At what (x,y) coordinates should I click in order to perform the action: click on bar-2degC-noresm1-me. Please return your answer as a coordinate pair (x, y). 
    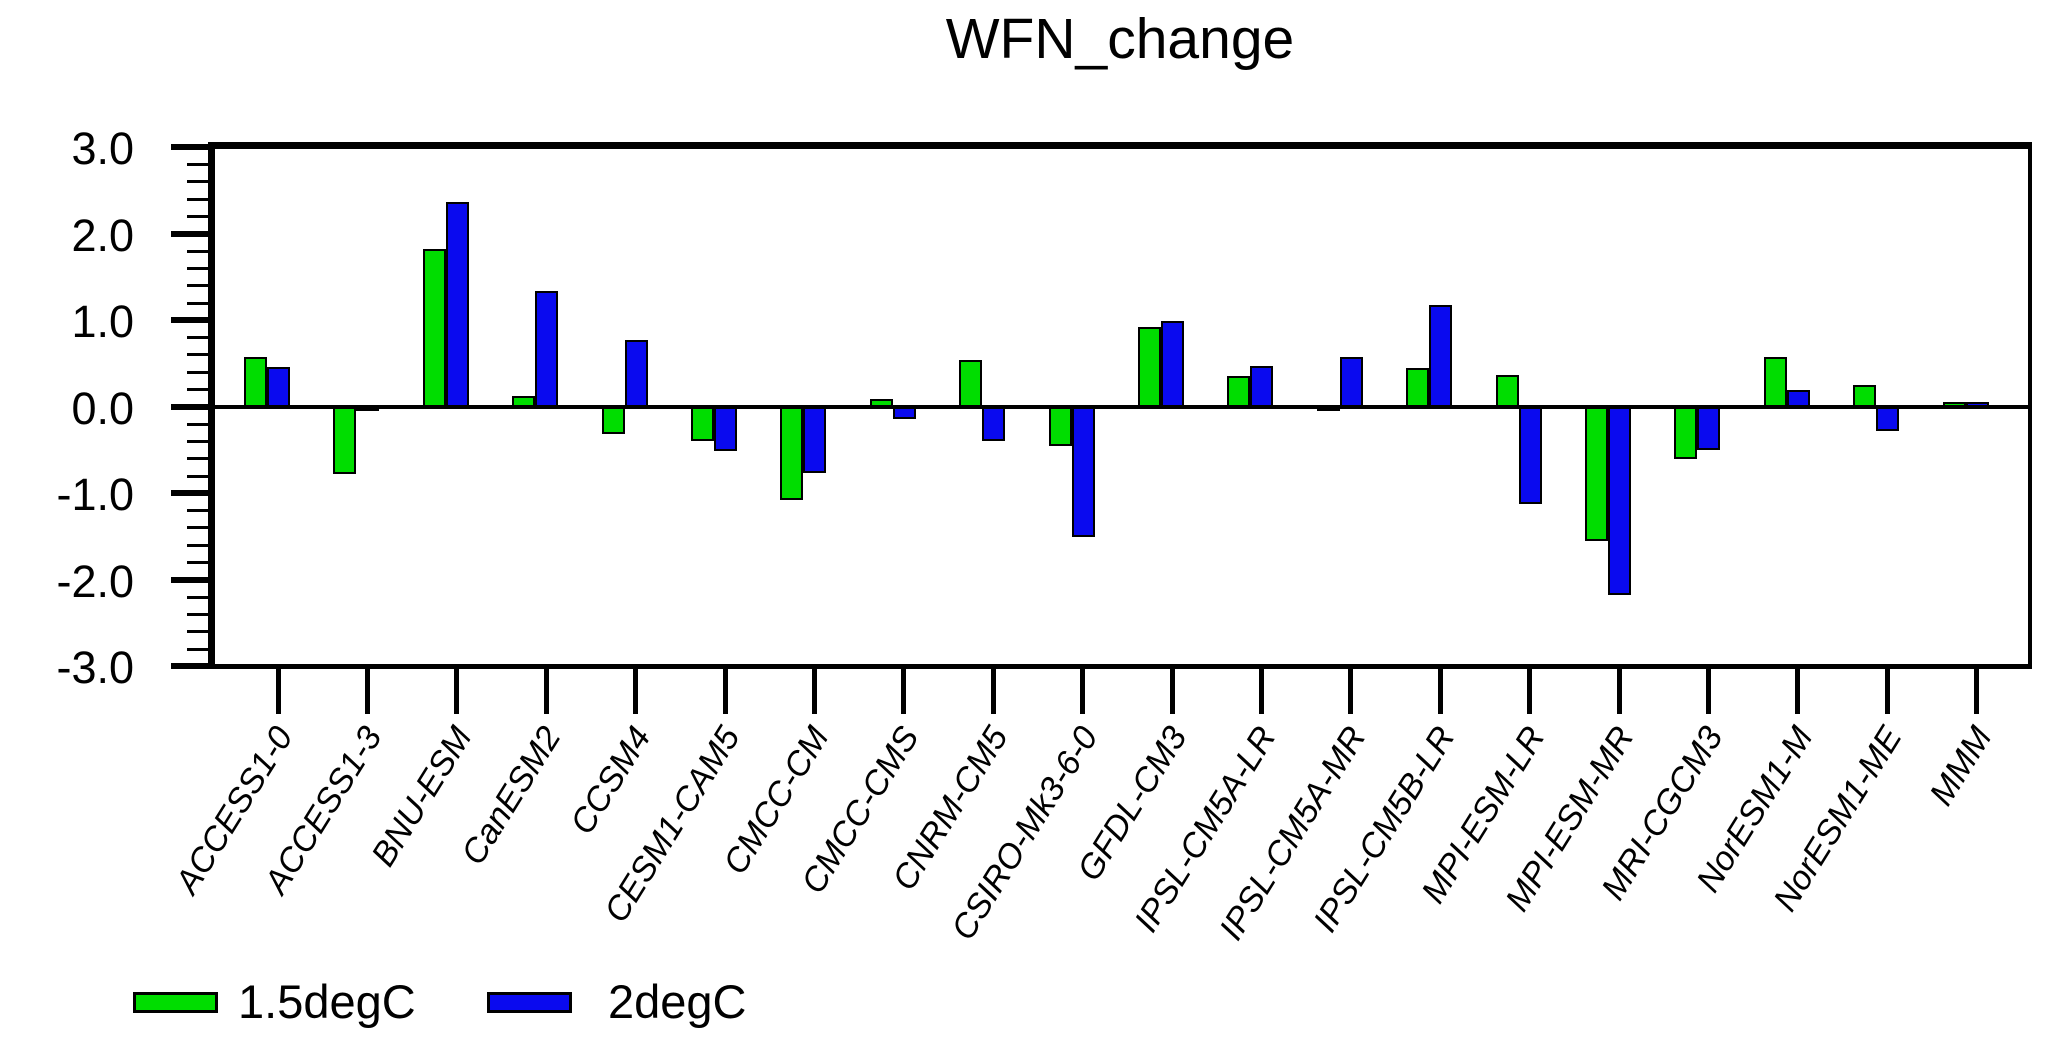
    Looking at the image, I should click on (1888, 419).